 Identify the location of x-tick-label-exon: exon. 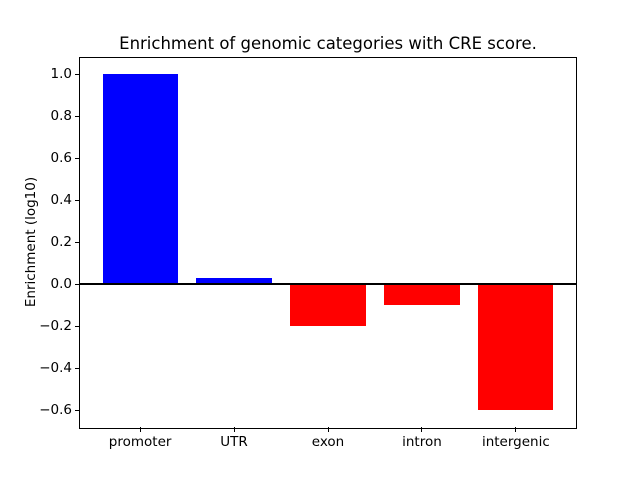
(328, 442).